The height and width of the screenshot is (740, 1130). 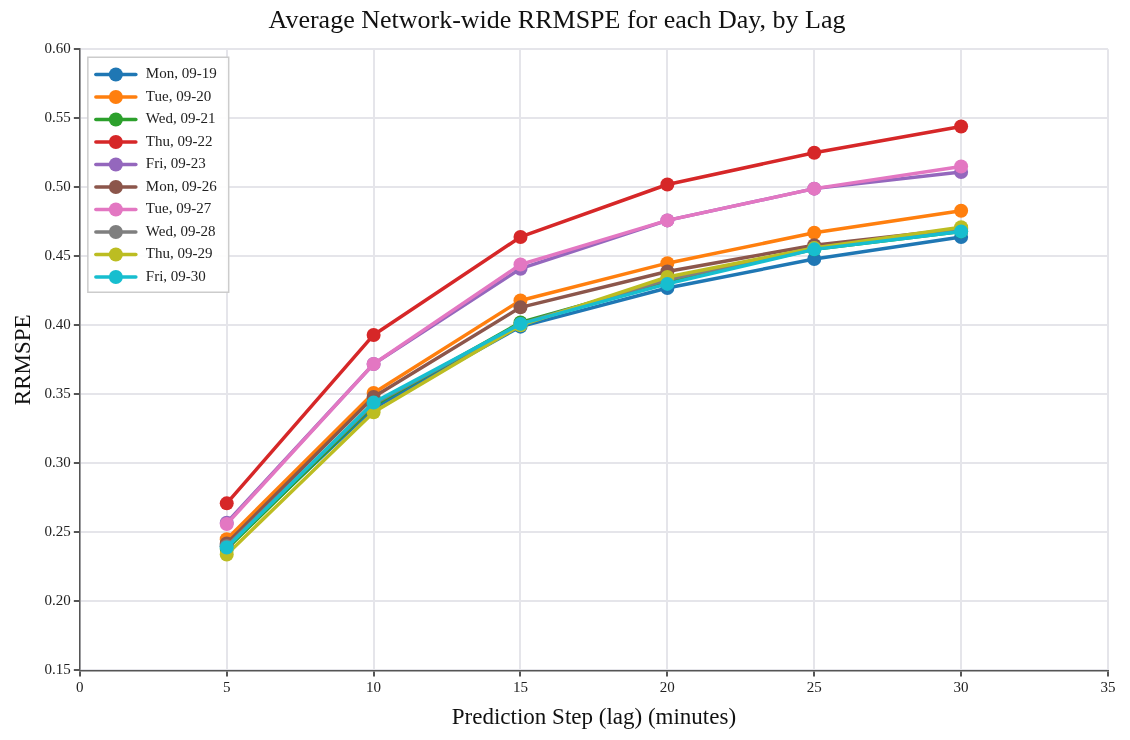 I want to click on y-axis-title: RRMSPE, so click(x=22, y=360).